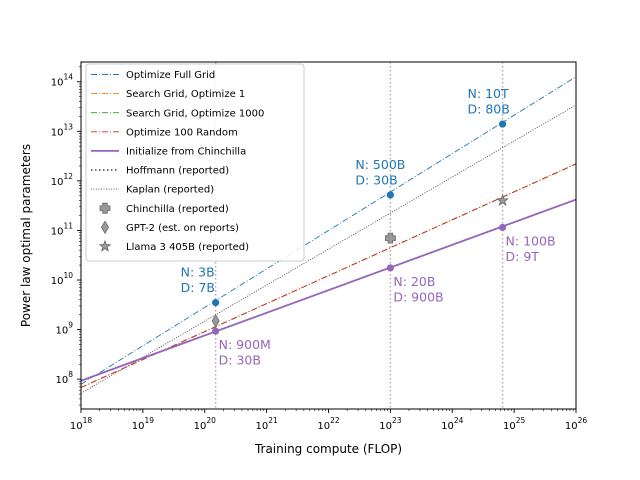  What do you see at coordinates (177, 171) in the screenshot?
I see `legend-label: Hoffmann (reported)` at bounding box center [177, 171].